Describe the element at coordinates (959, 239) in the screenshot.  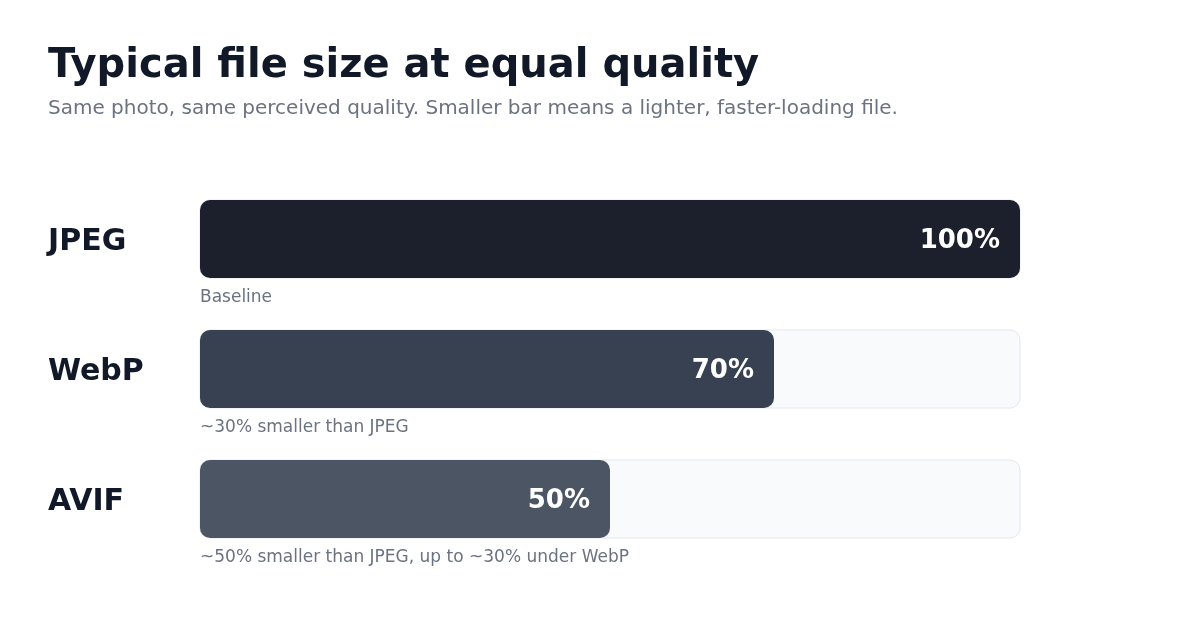
I see `data-label: 100%` at that location.